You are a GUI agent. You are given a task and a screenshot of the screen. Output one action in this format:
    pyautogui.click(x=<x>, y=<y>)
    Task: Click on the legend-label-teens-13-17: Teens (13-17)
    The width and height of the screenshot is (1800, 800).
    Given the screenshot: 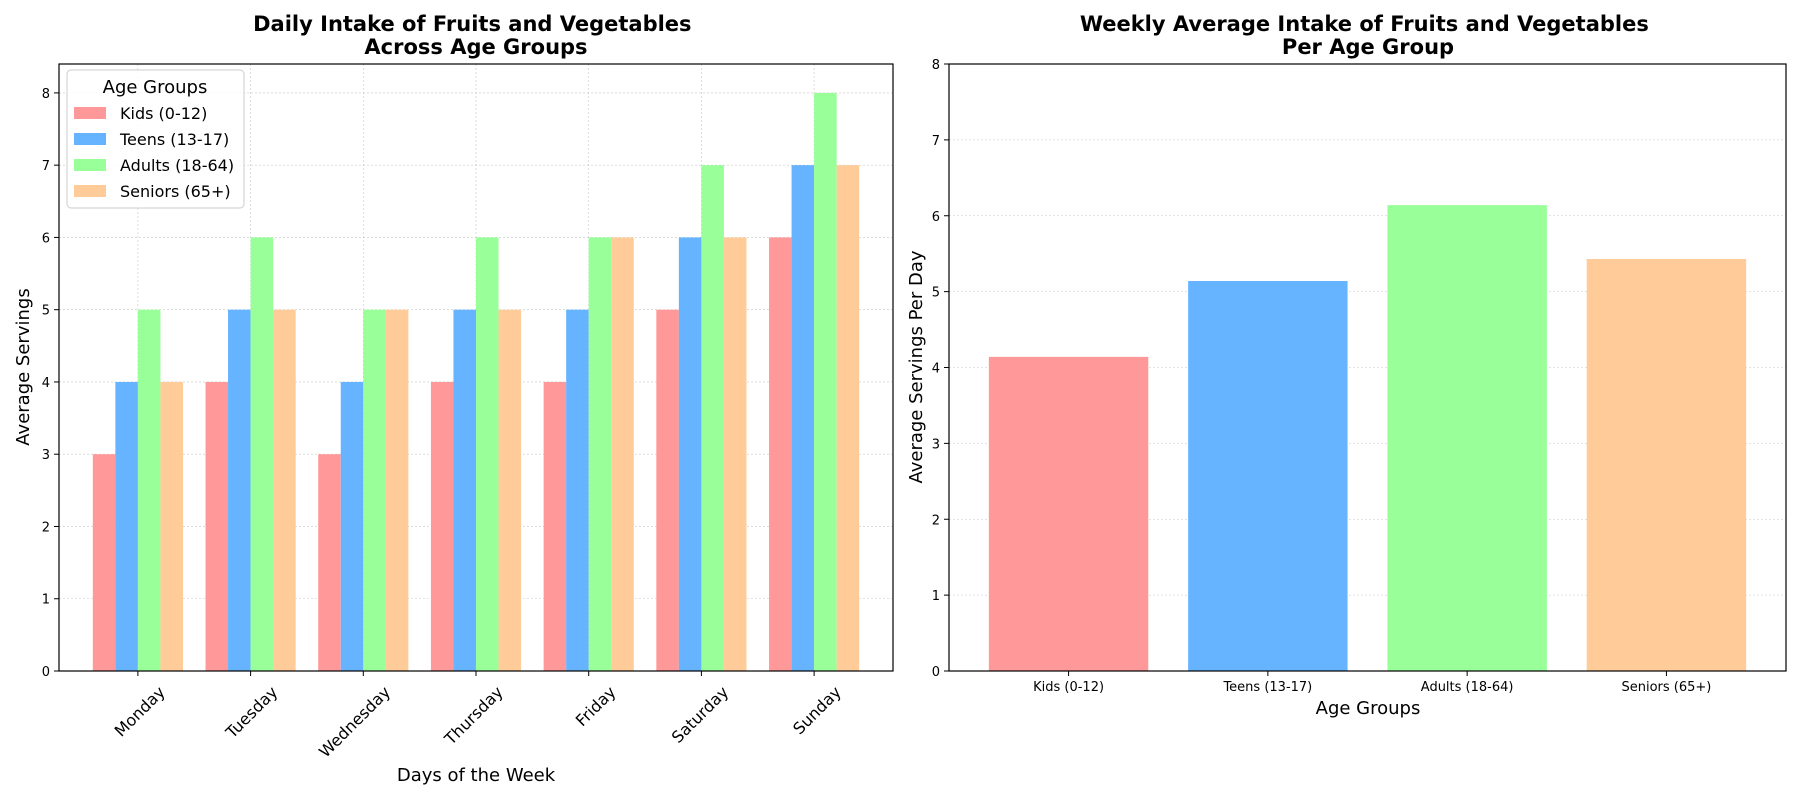 What is the action you would take?
    pyautogui.click(x=174, y=139)
    